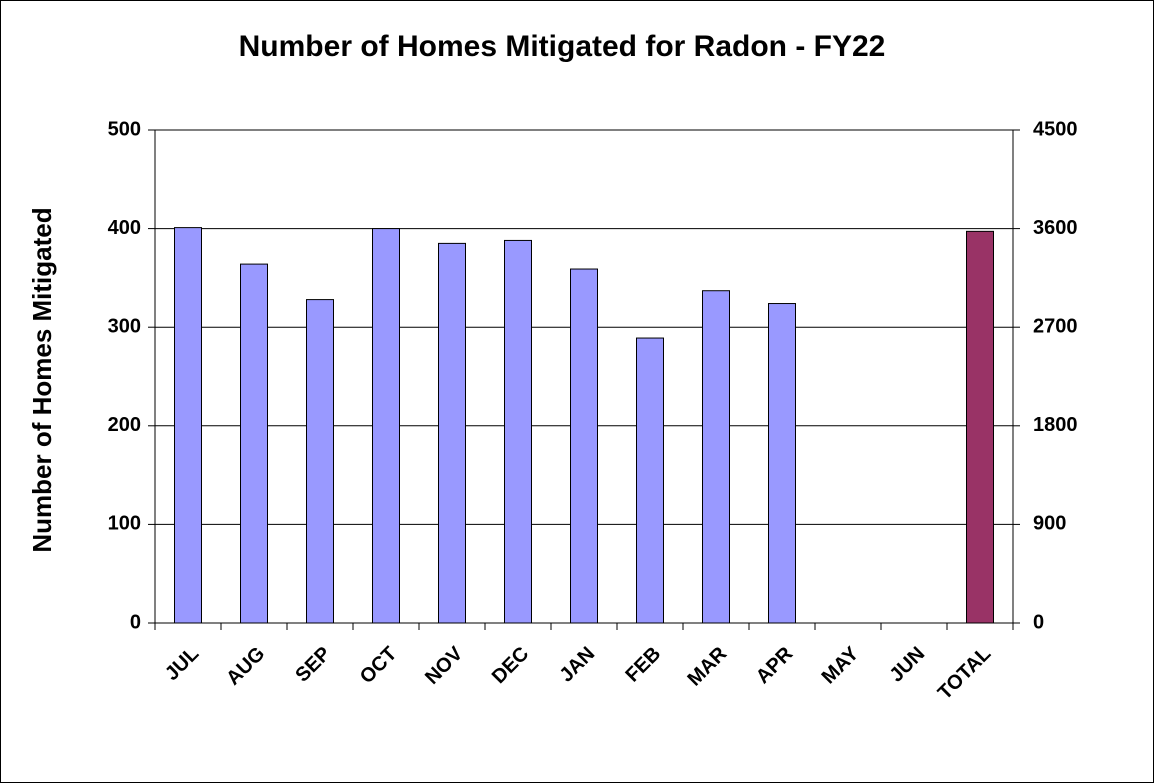 The width and height of the screenshot is (1155, 784). Describe the element at coordinates (135, 622) in the screenshot. I see `y-tick-label: 0` at that location.